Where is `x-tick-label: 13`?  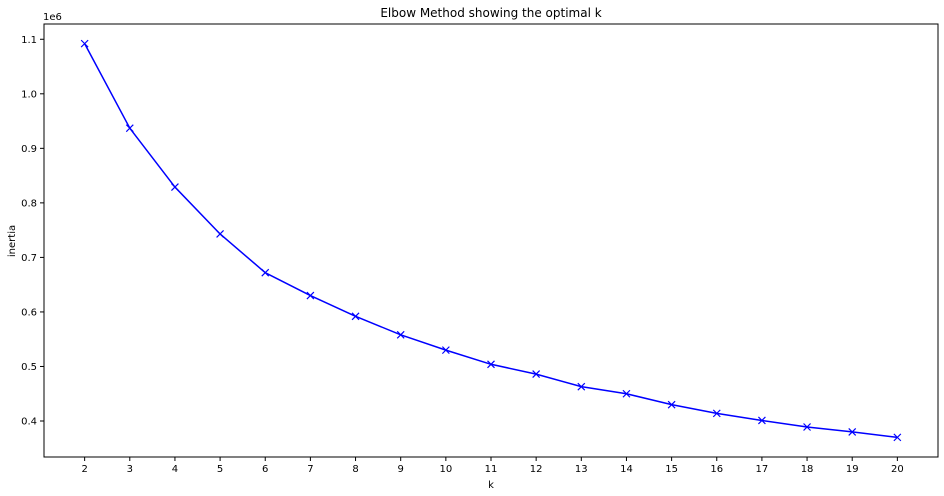 x-tick-label: 13 is located at coordinates (581, 469).